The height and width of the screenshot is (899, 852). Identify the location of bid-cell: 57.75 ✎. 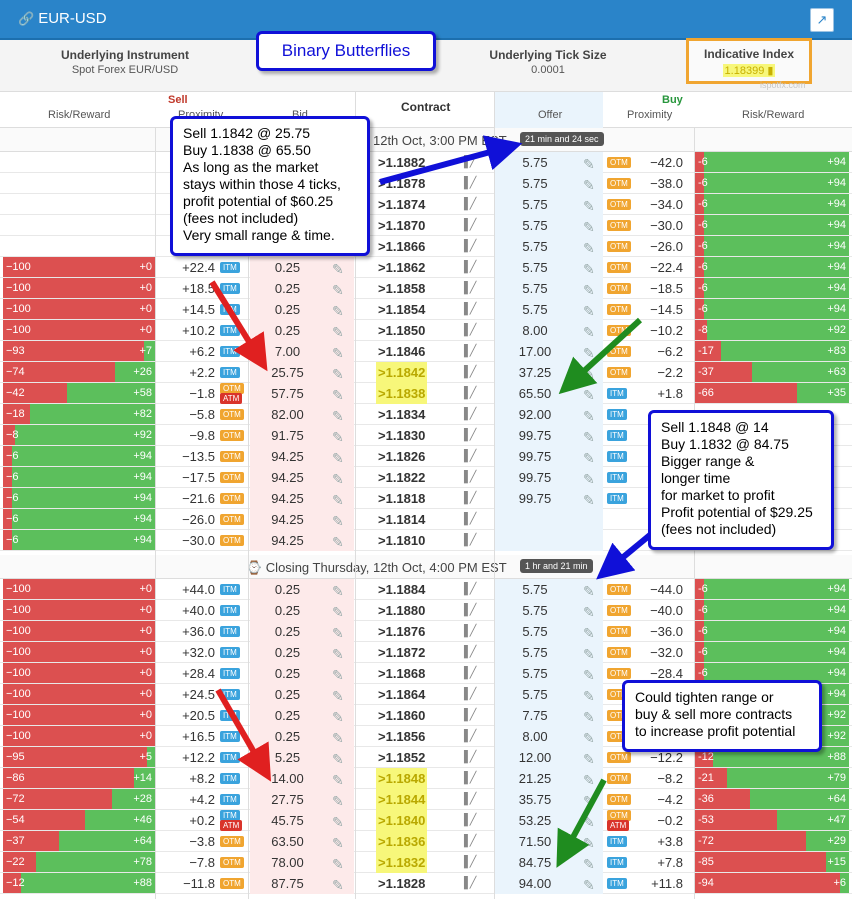
(302, 393).